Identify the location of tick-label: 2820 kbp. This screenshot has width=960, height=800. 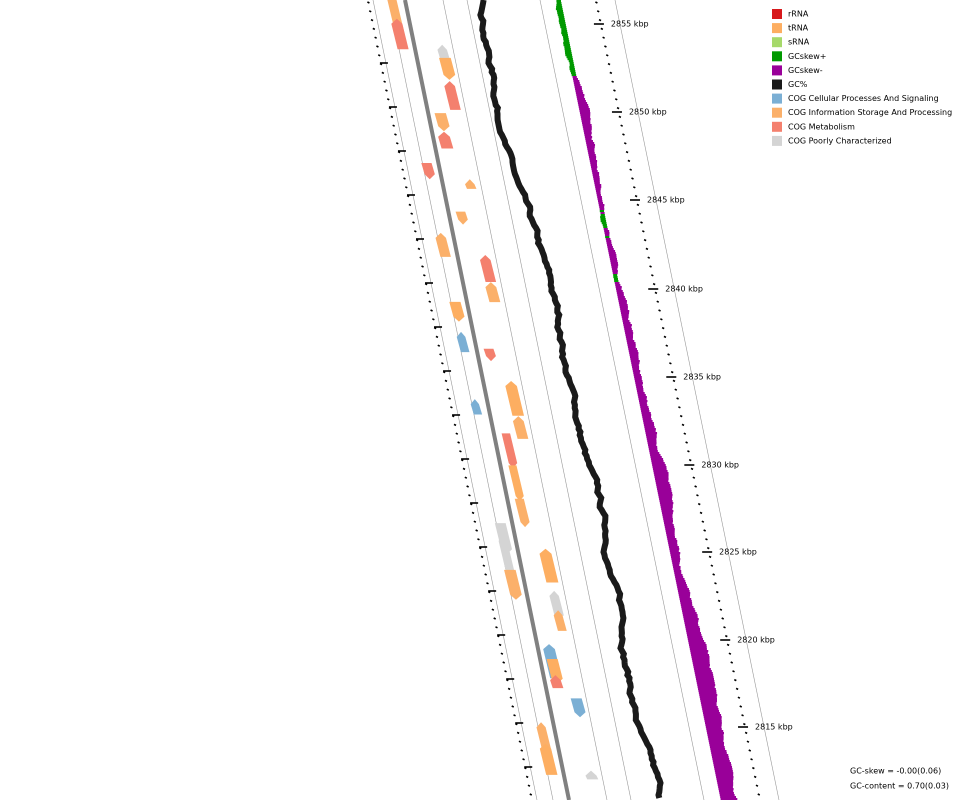
(756, 640).